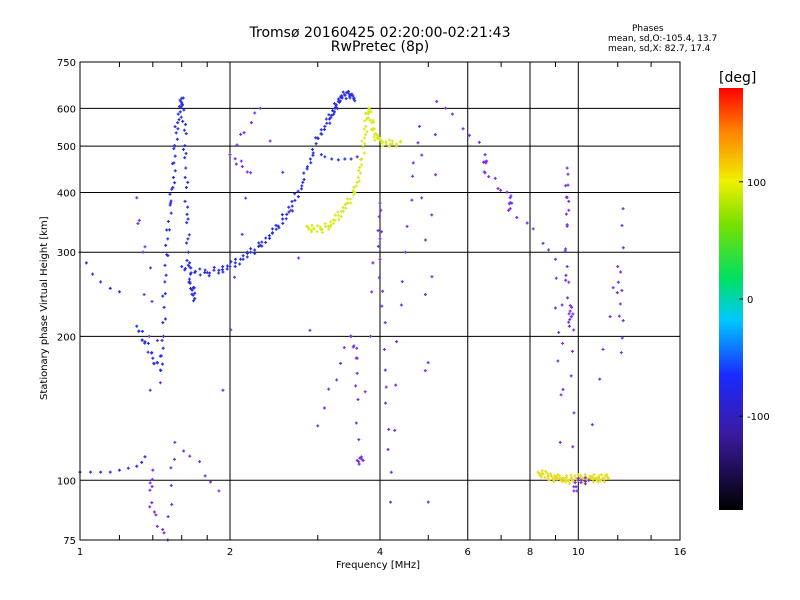 The image size is (800, 600). I want to click on x-tick-label: 1, so click(80, 552).